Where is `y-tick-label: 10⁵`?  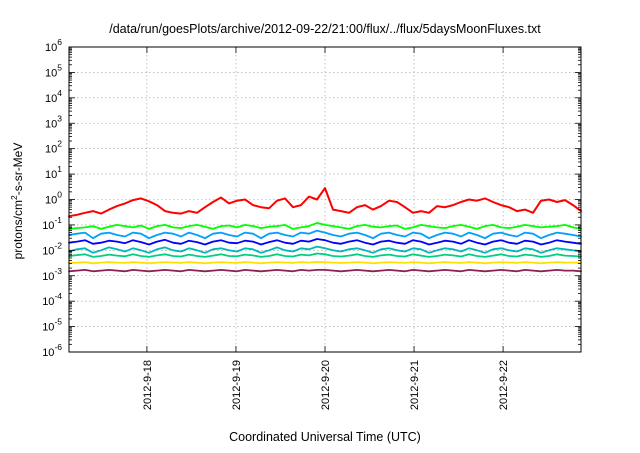
y-tick-label: 10⁵ is located at coordinates (53, 70).